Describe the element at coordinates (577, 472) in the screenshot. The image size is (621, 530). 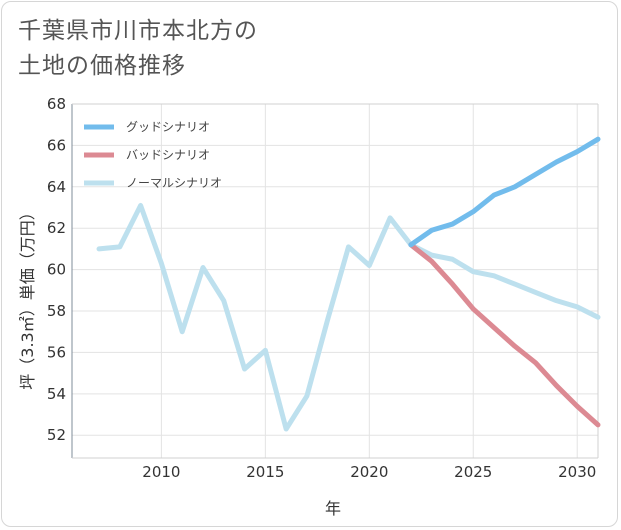
I see `x-tick-label: 2030` at that location.